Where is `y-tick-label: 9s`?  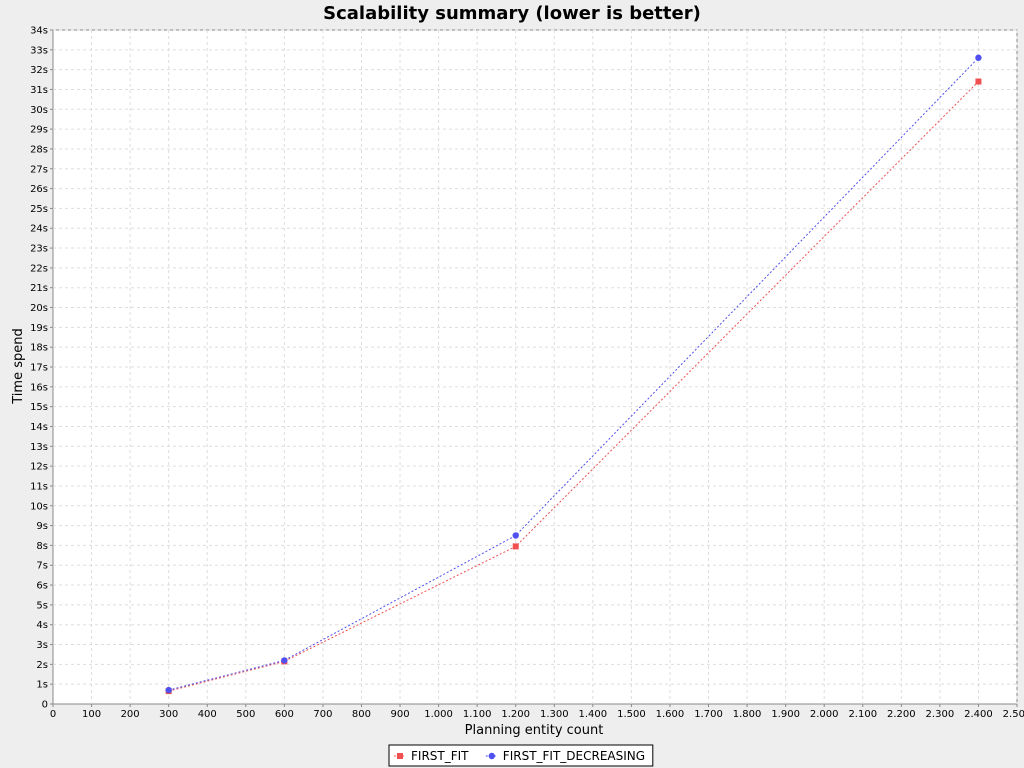 y-tick-label: 9s is located at coordinates (42, 526).